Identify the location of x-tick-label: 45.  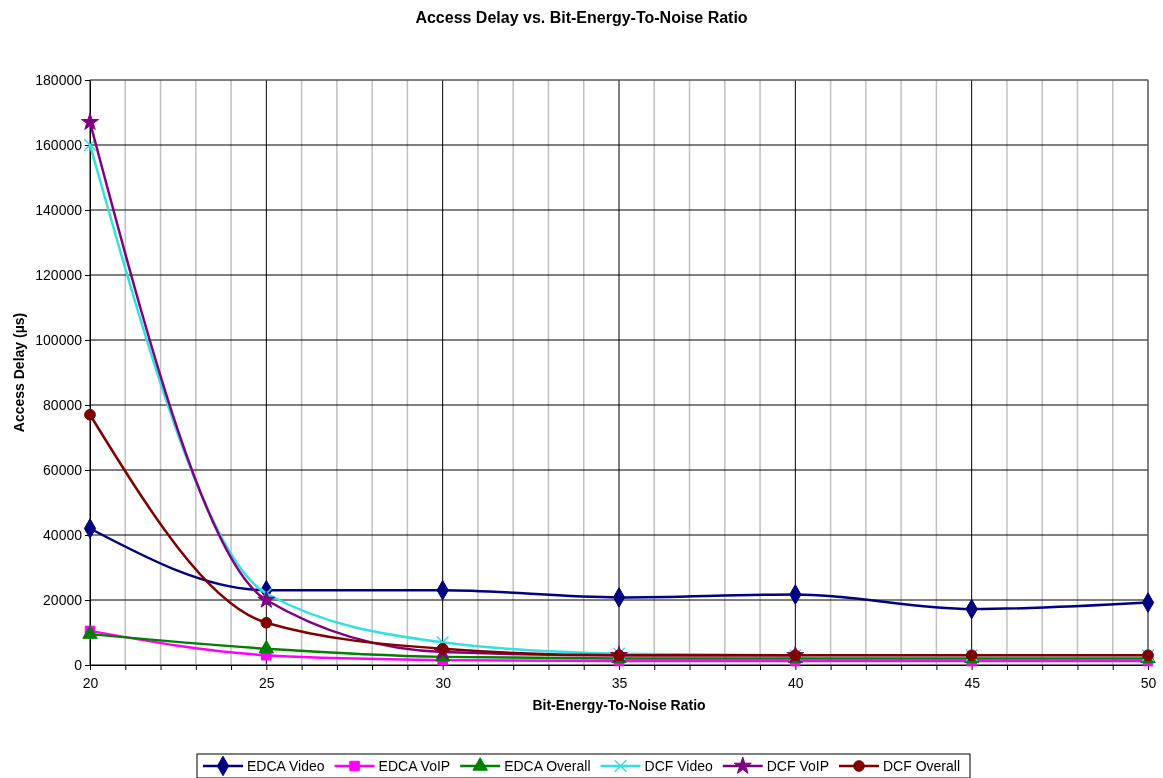
(972, 683).